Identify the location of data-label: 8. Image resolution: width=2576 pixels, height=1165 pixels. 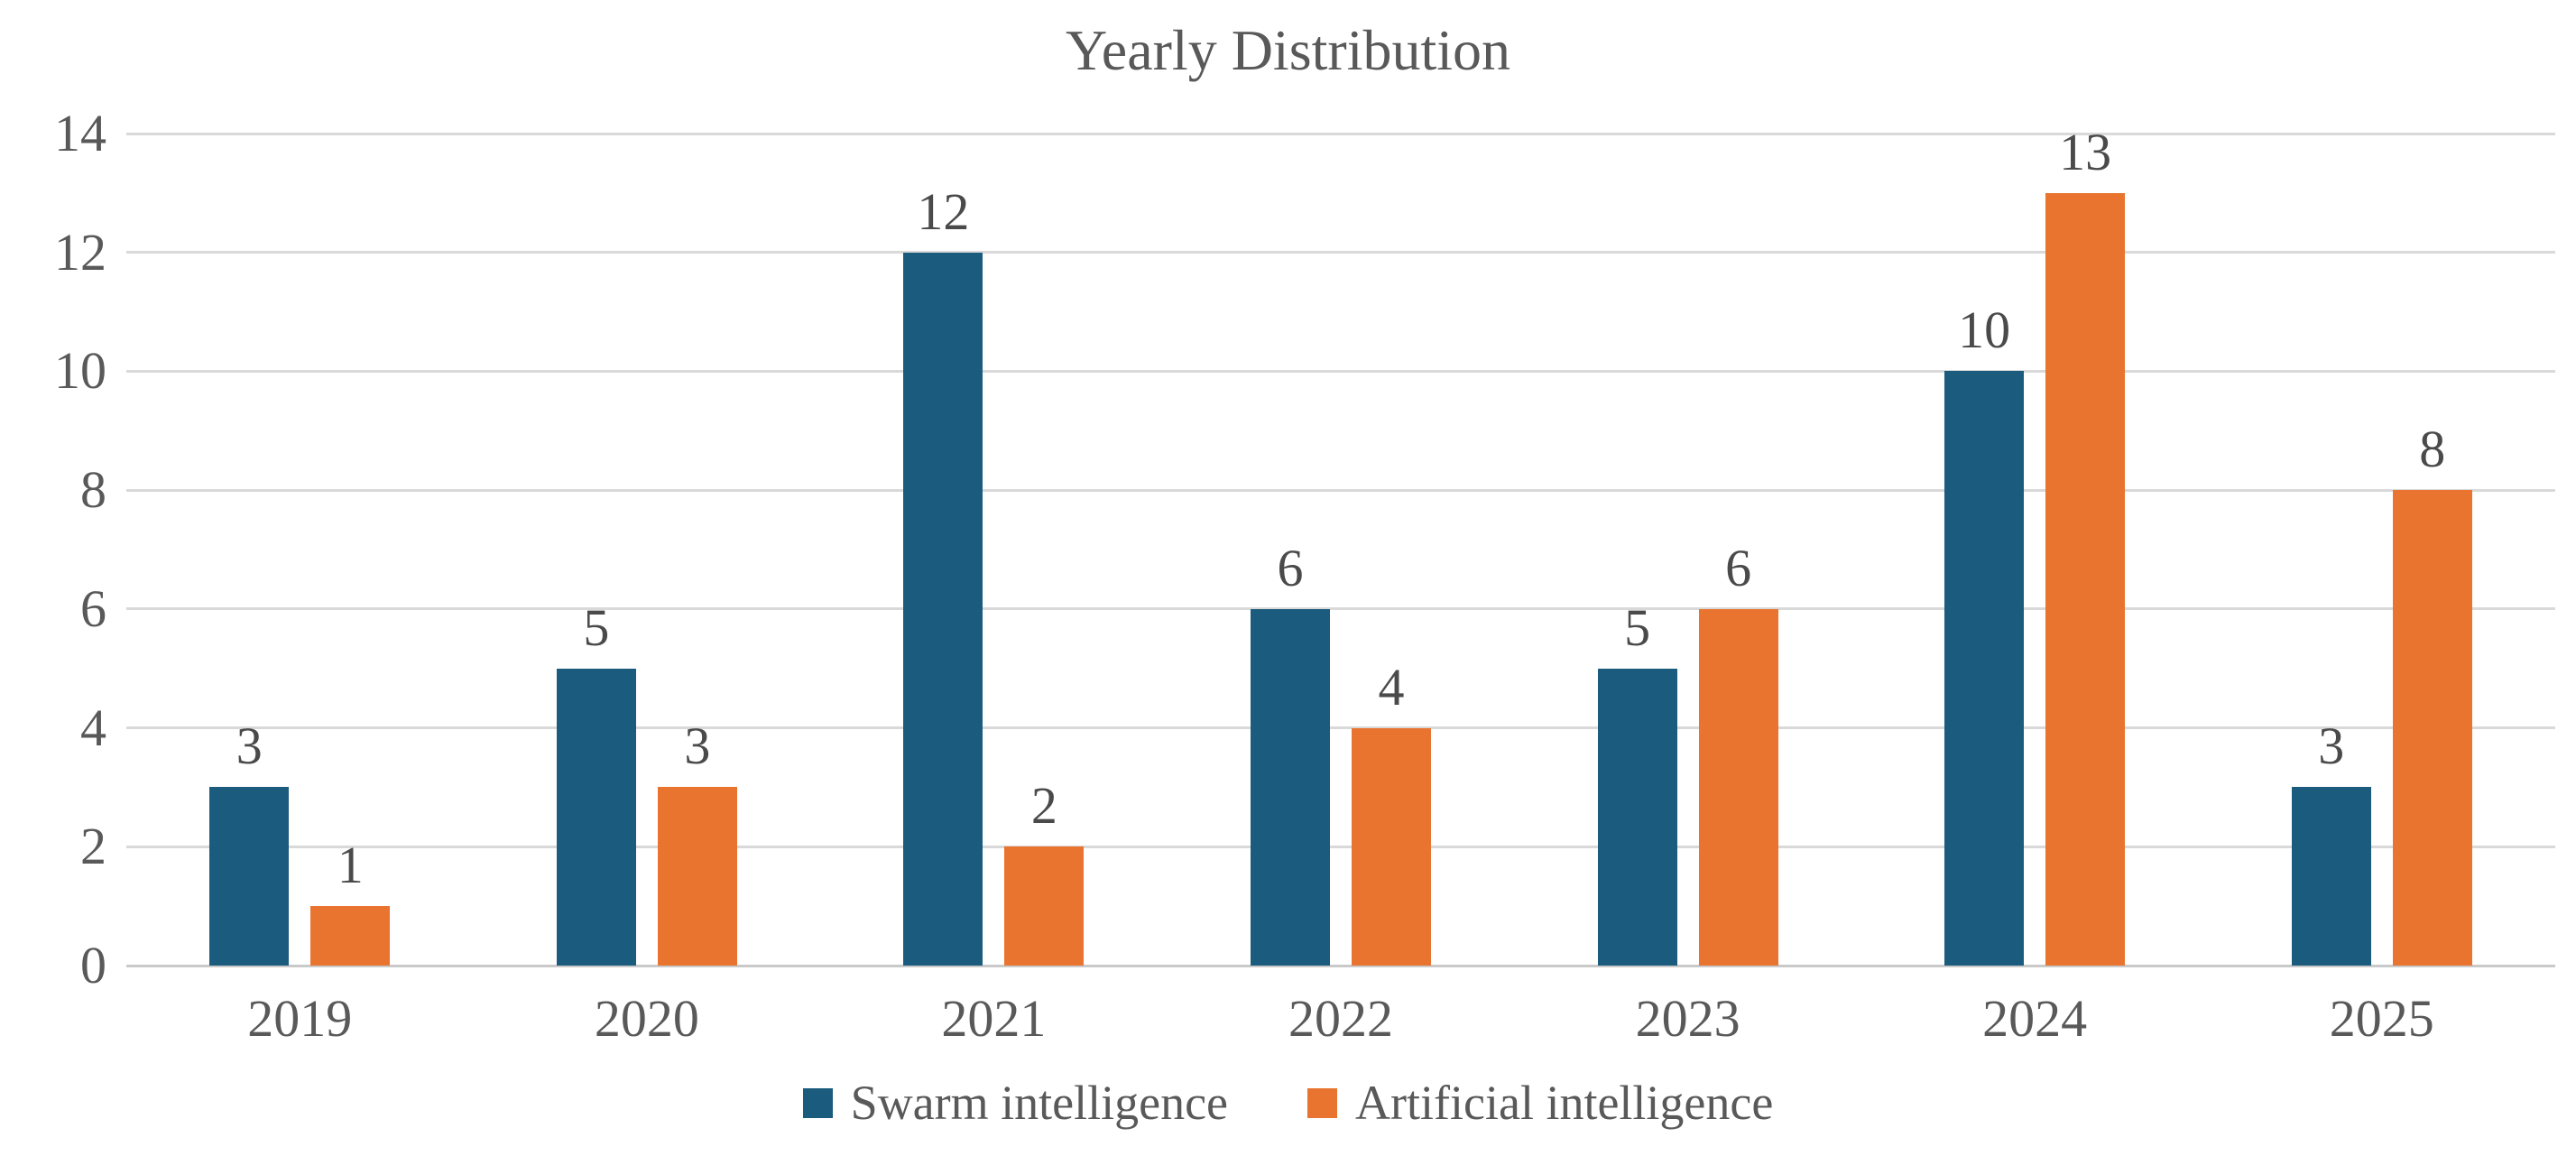
(2432, 449).